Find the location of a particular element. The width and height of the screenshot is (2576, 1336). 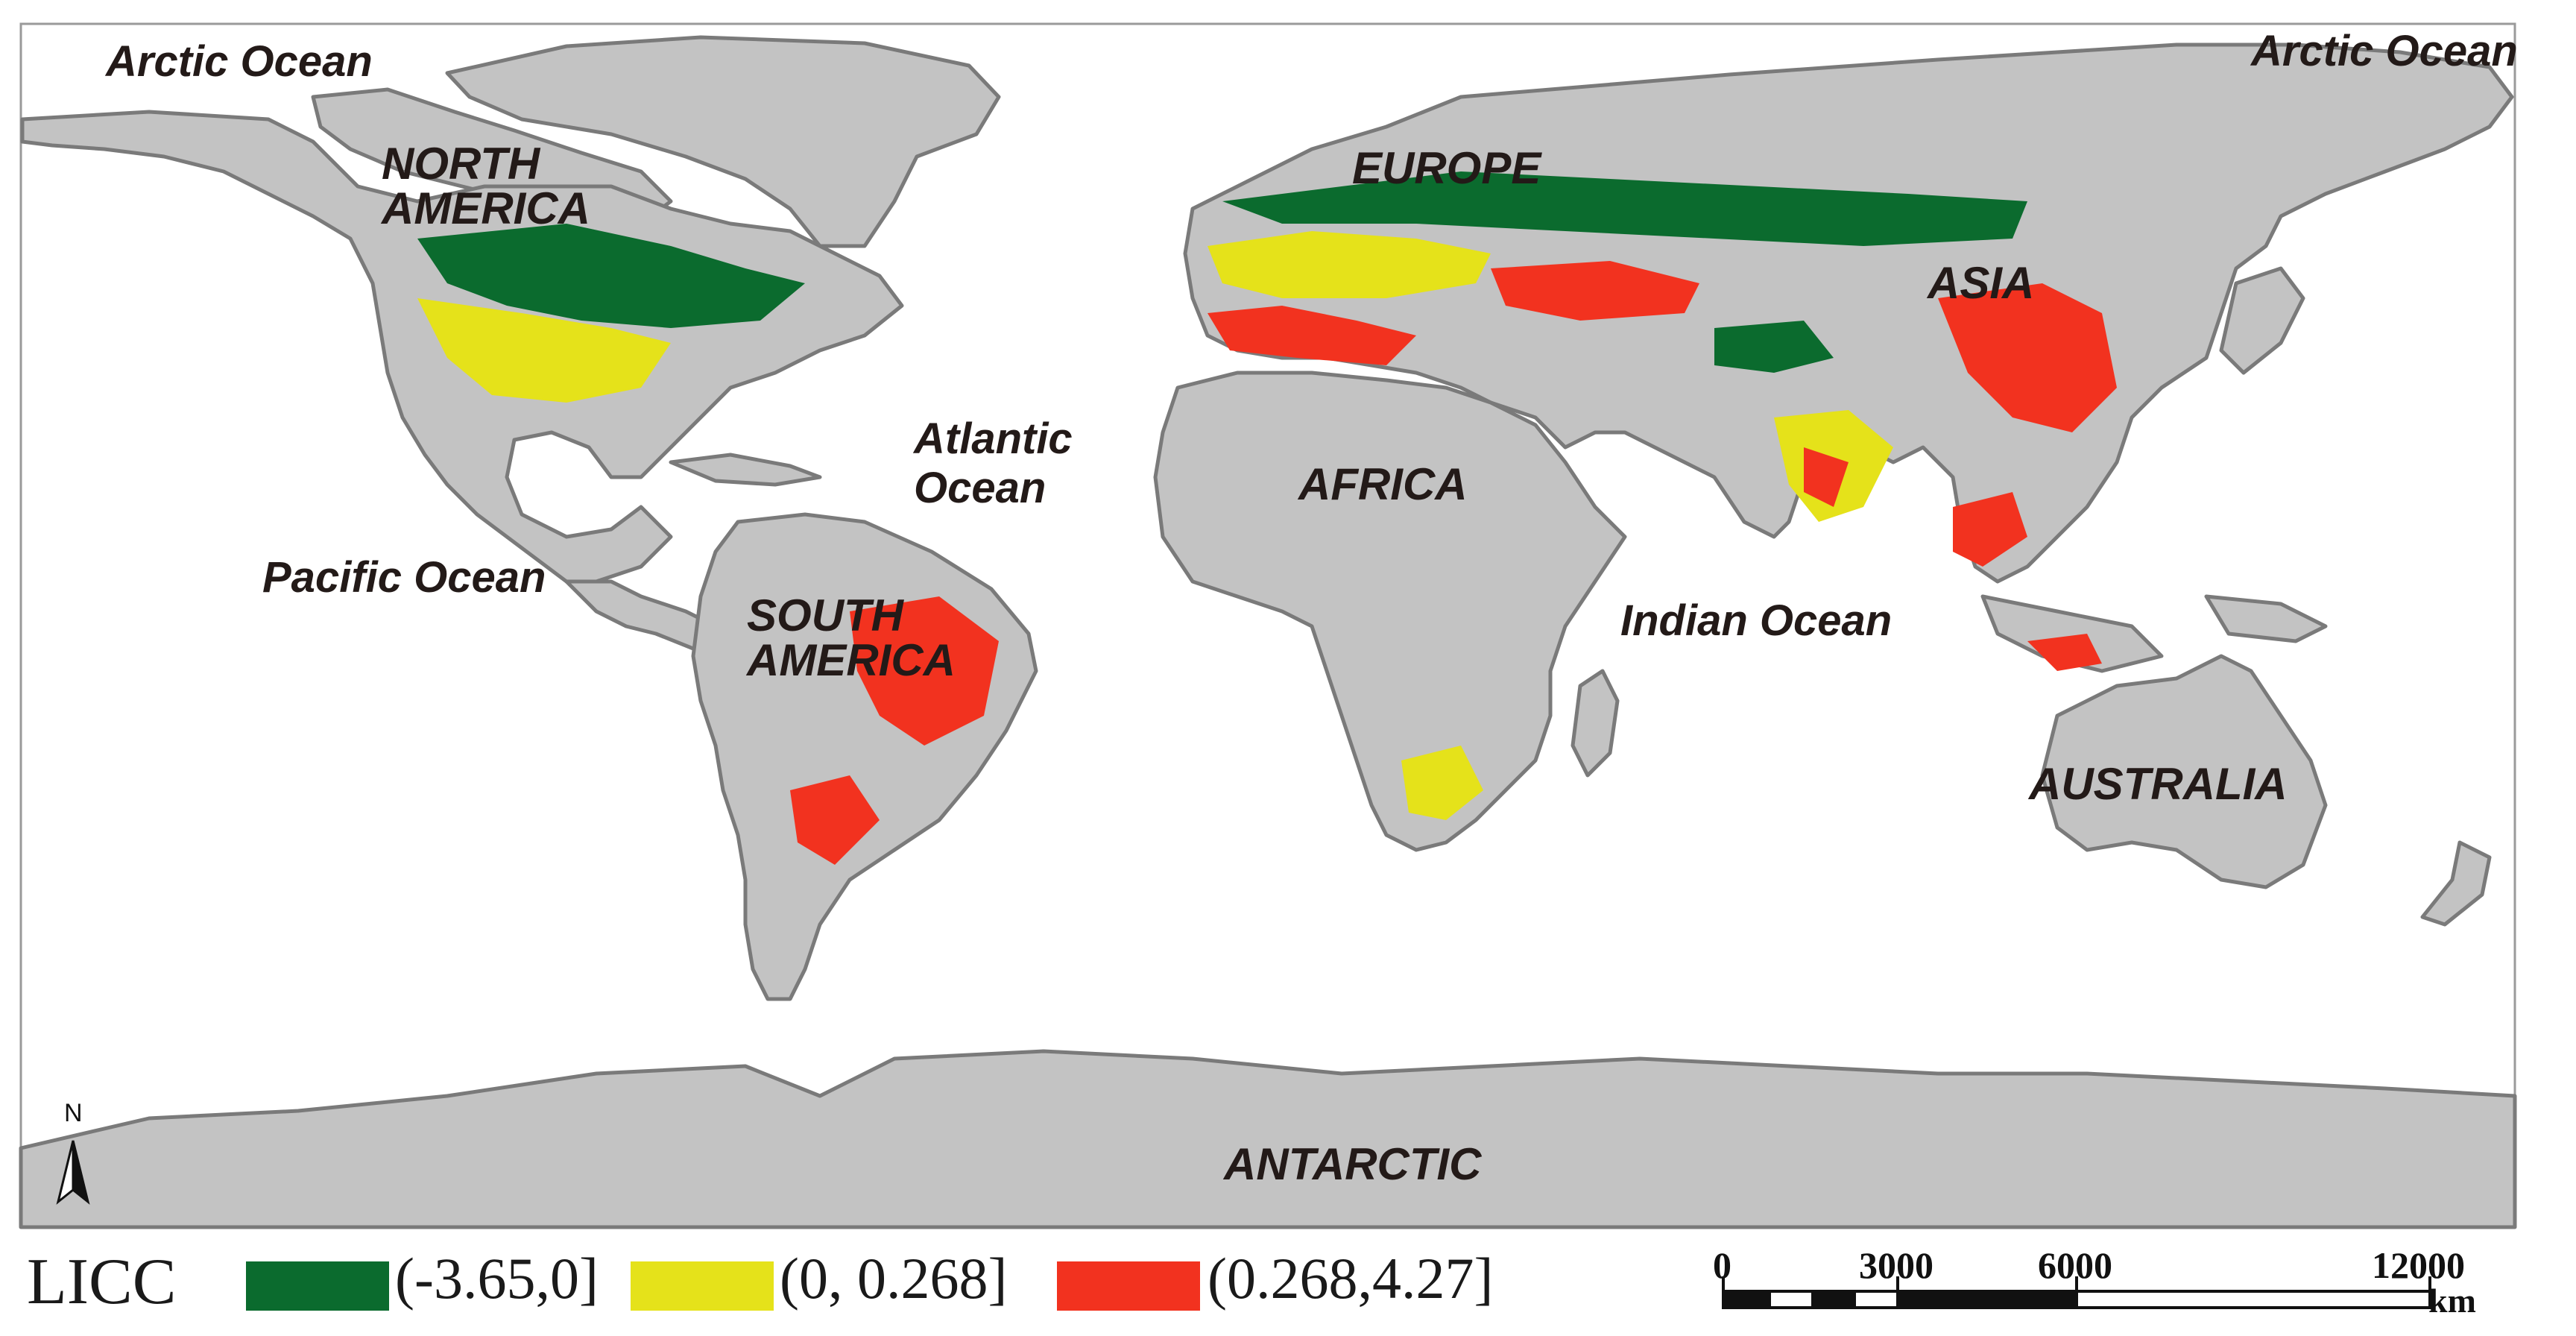

japan-shape is located at coordinates (2262, 320).